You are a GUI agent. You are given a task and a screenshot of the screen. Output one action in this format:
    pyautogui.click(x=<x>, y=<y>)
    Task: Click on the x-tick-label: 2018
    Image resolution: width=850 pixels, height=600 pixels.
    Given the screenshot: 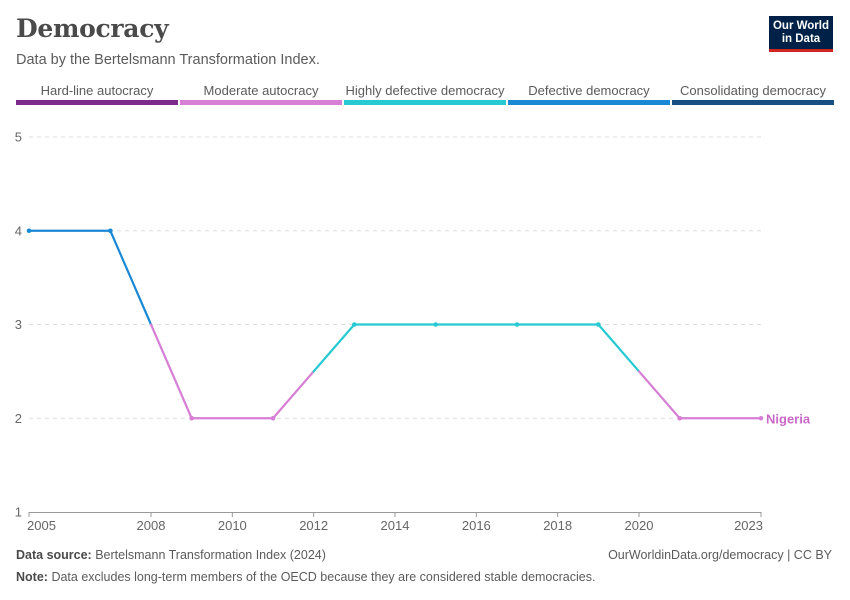 What is the action you would take?
    pyautogui.click(x=557, y=525)
    